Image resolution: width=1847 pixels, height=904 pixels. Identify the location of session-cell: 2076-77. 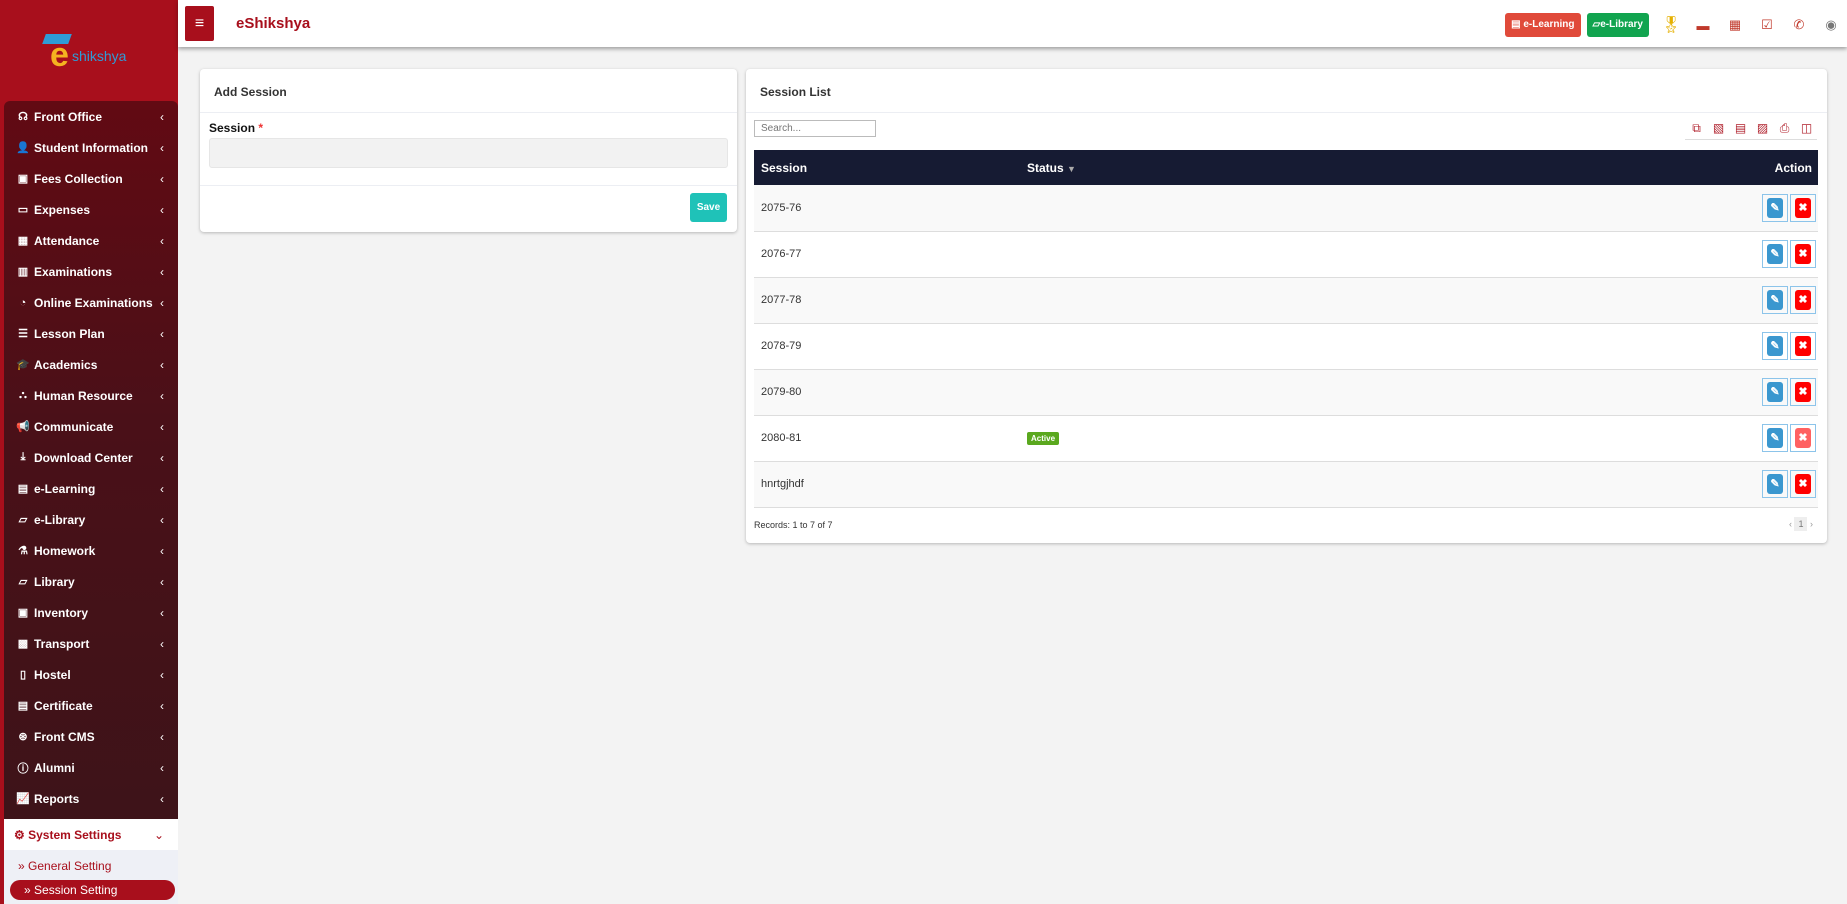
(887, 254).